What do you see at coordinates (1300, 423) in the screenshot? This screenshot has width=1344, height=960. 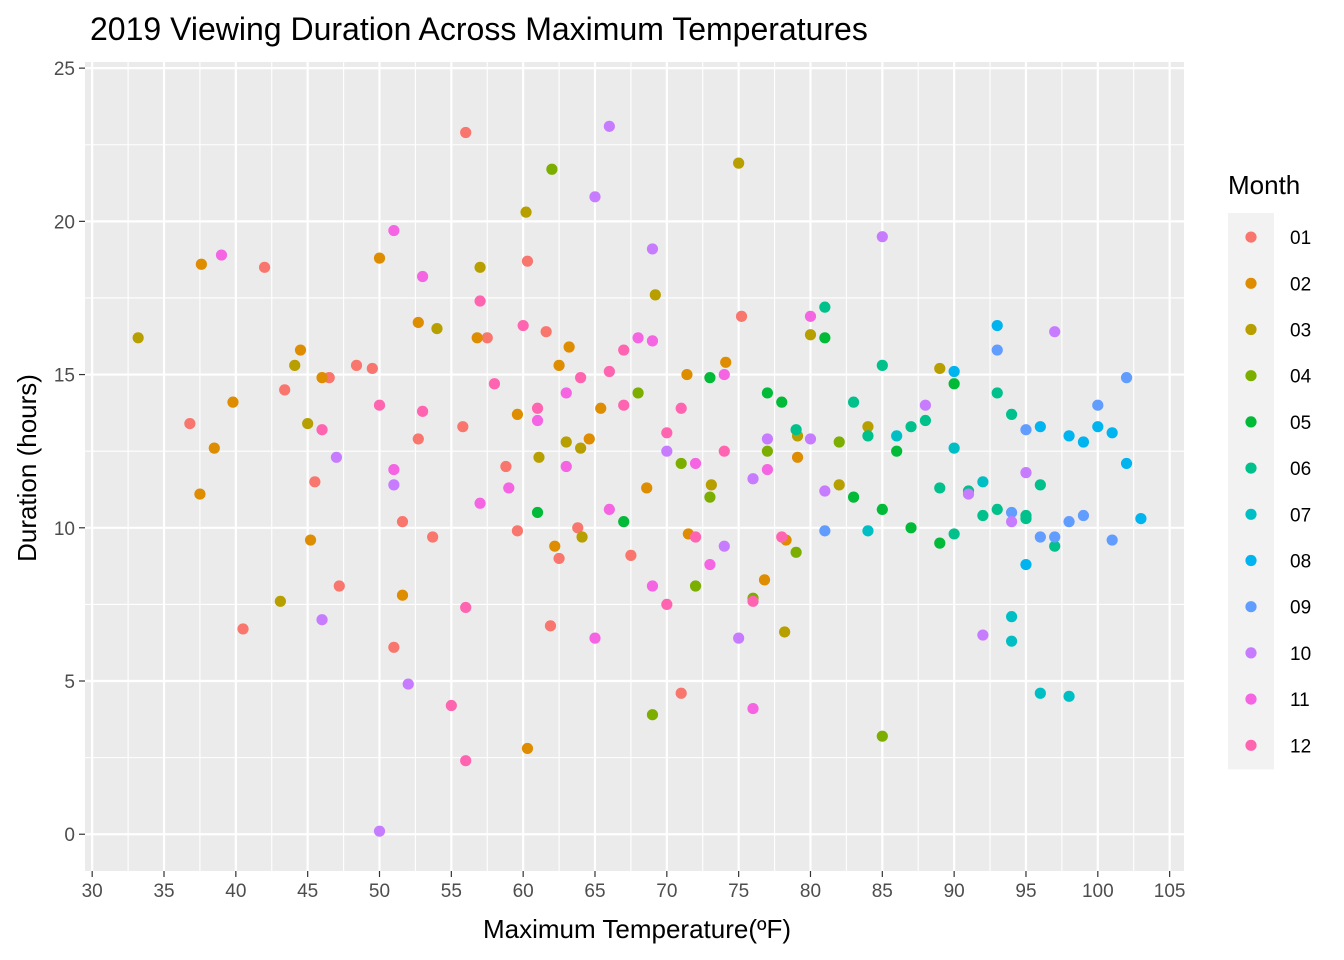 I see `legend-label-month-05: 05` at bounding box center [1300, 423].